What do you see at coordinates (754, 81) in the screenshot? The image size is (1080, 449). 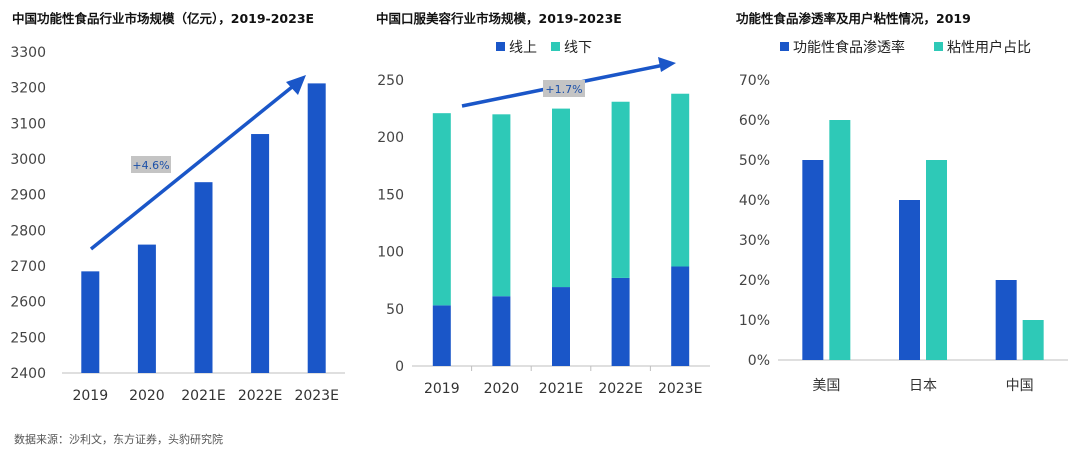 I see `y-tick-label: 70%` at bounding box center [754, 81].